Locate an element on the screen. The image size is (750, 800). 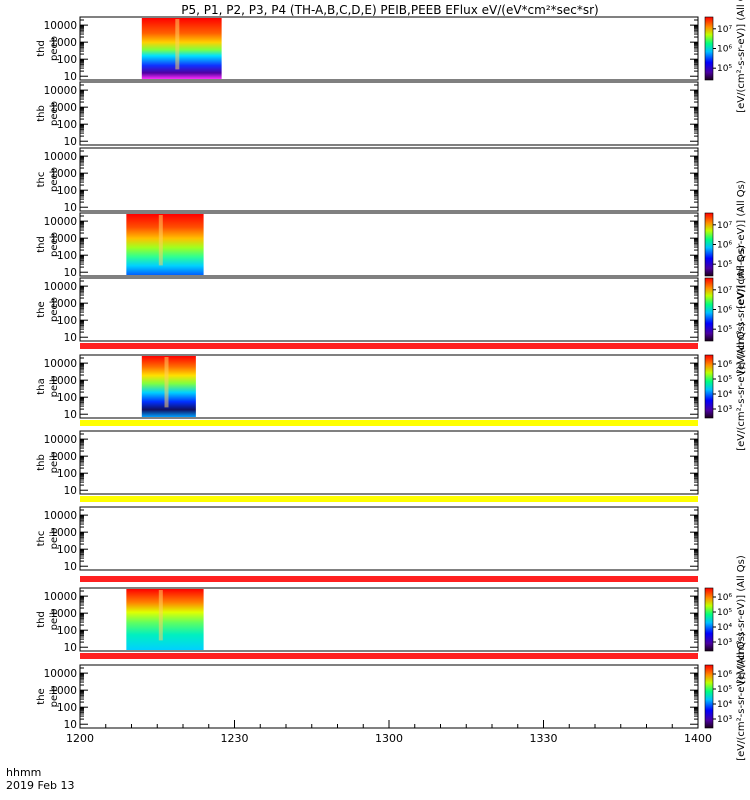
x-tick-label: 1200 is located at coordinates (80, 738).